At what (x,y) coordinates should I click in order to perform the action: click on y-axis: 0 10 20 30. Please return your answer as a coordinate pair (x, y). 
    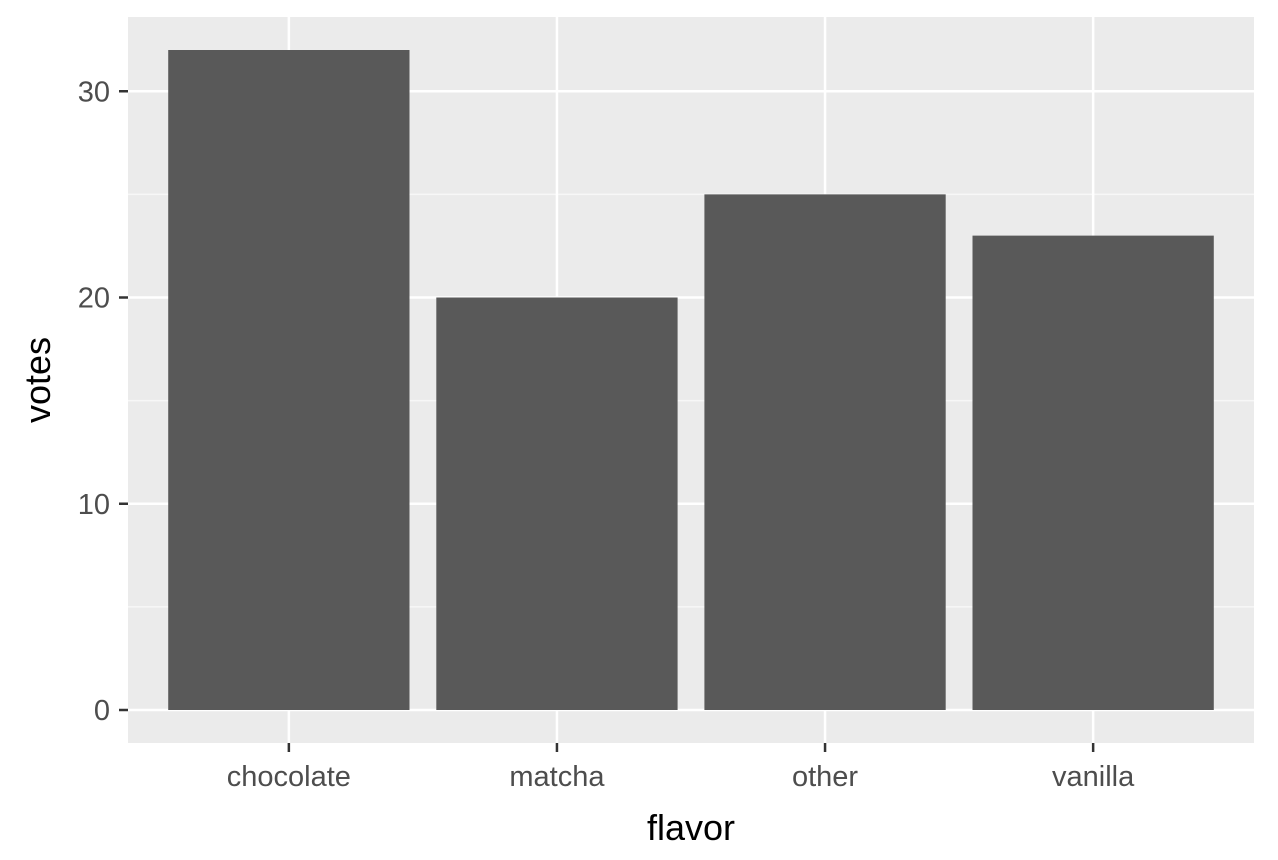
    Looking at the image, I should click on (103, 401).